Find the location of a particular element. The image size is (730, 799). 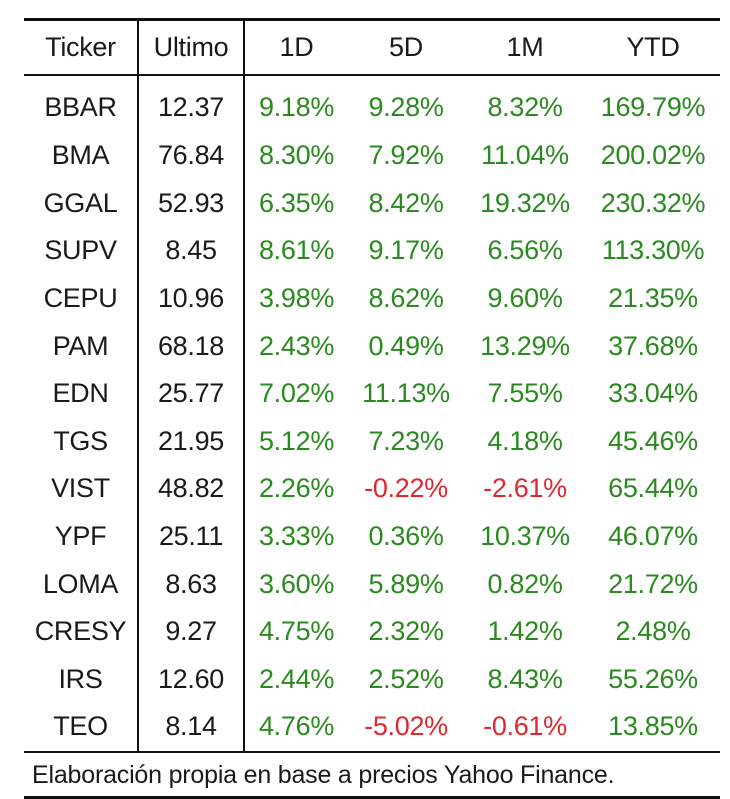

cell-ticker: GGAL is located at coordinates (81, 203).